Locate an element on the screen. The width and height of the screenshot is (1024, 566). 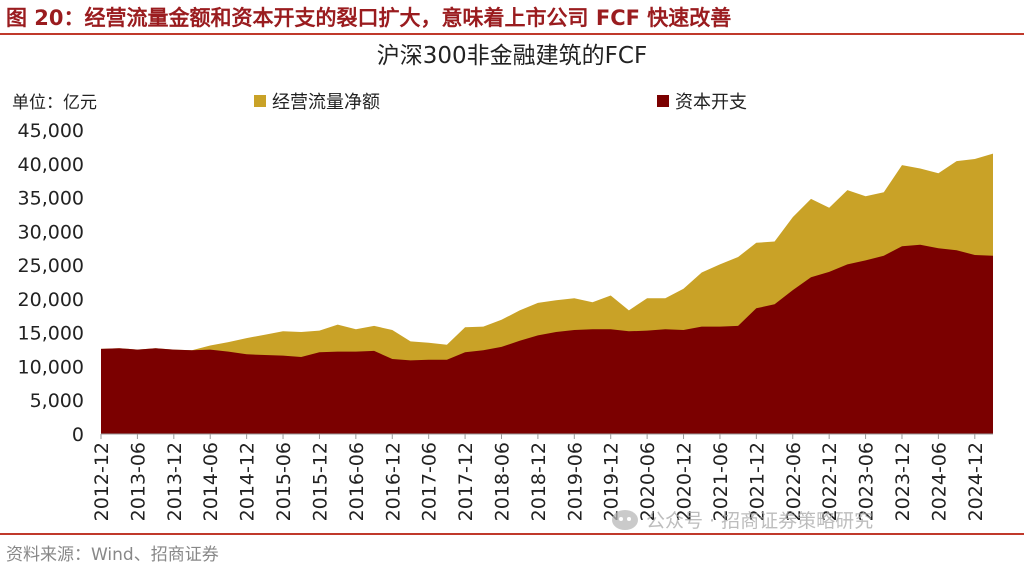
x-tick-label: 2024-06 is located at coordinates (939, 481).